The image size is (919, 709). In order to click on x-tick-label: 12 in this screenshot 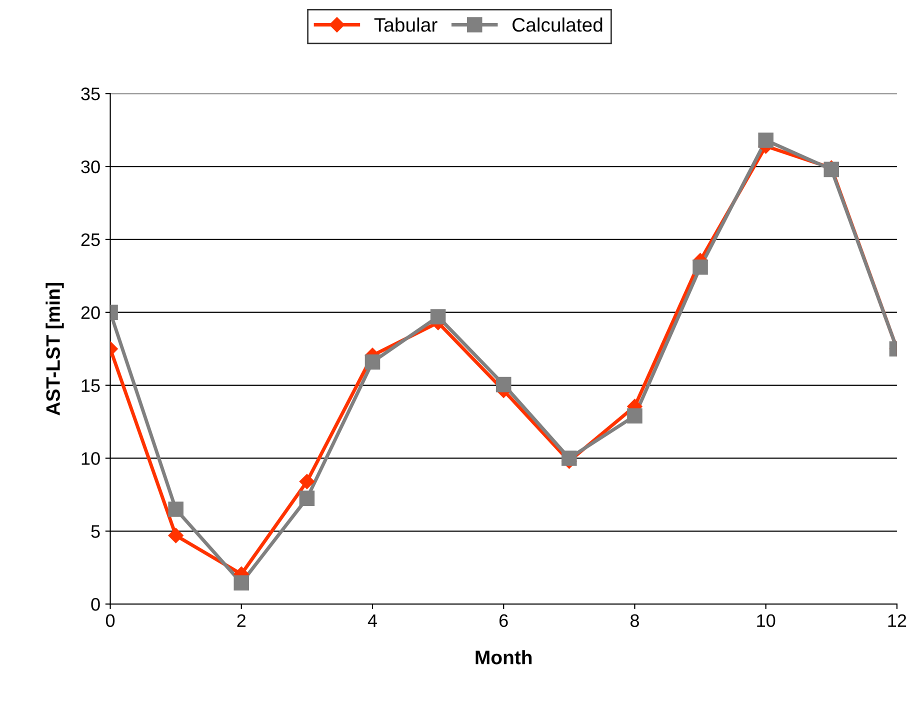, I will do `click(897, 620)`.